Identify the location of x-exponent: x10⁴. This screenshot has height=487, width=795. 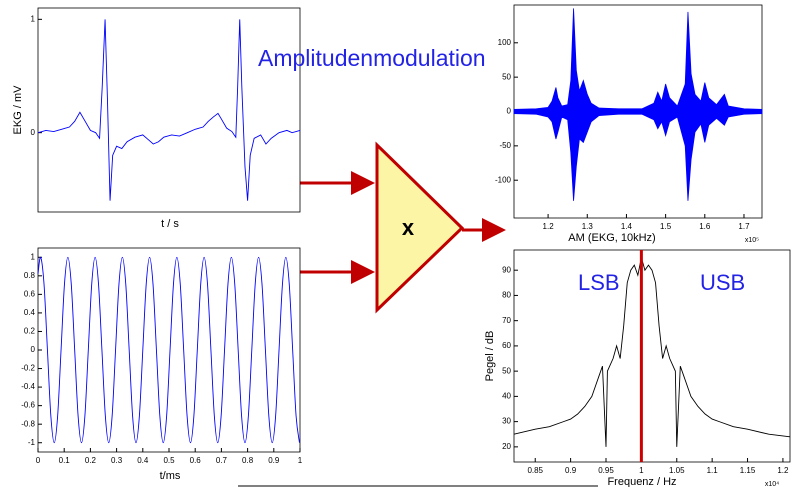
(772, 484).